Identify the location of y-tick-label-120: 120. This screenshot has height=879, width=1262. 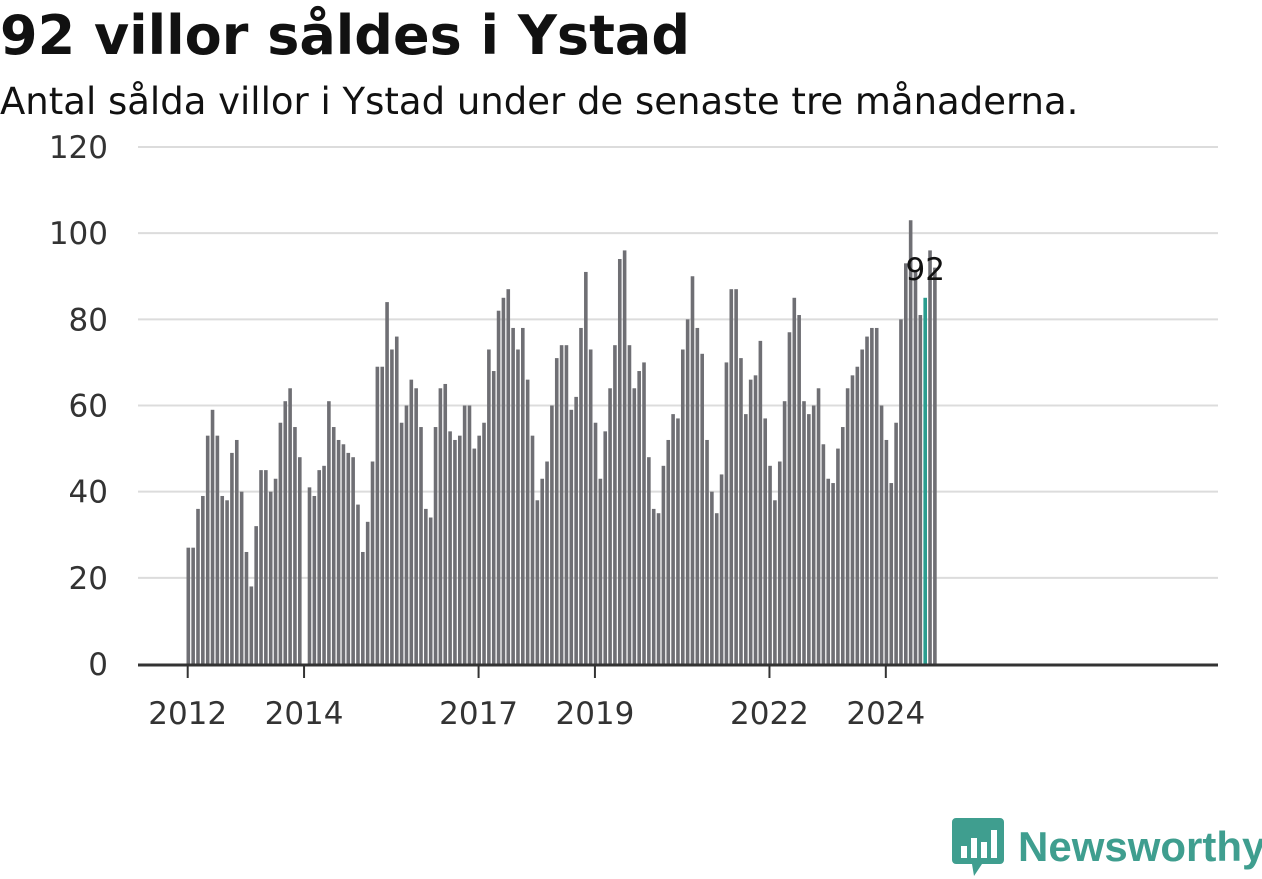
(78, 148).